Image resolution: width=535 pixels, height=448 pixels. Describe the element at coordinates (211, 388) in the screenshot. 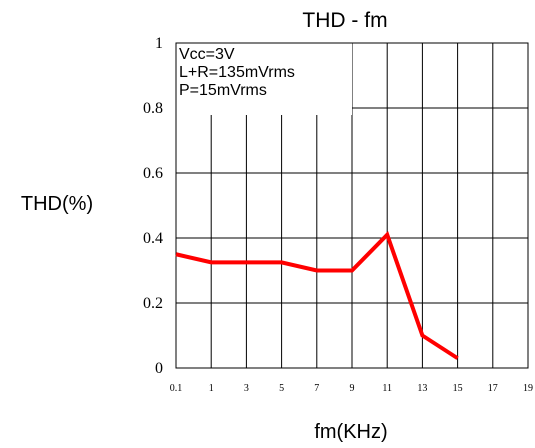

I see `x-tick-label: 1` at that location.